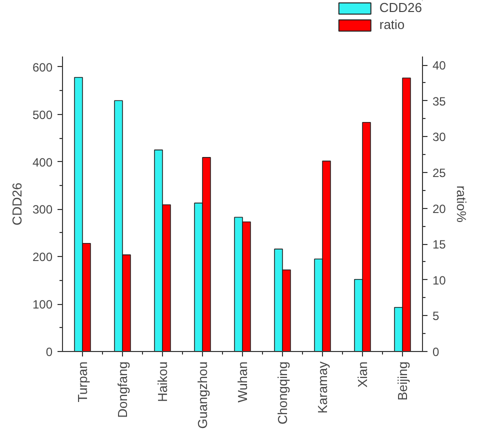 The image size is (487, 430). What do you see at coordinates (42, 115) in the screenshot?
I see `y-tick-label: 500` at bounding box center [42, 115].